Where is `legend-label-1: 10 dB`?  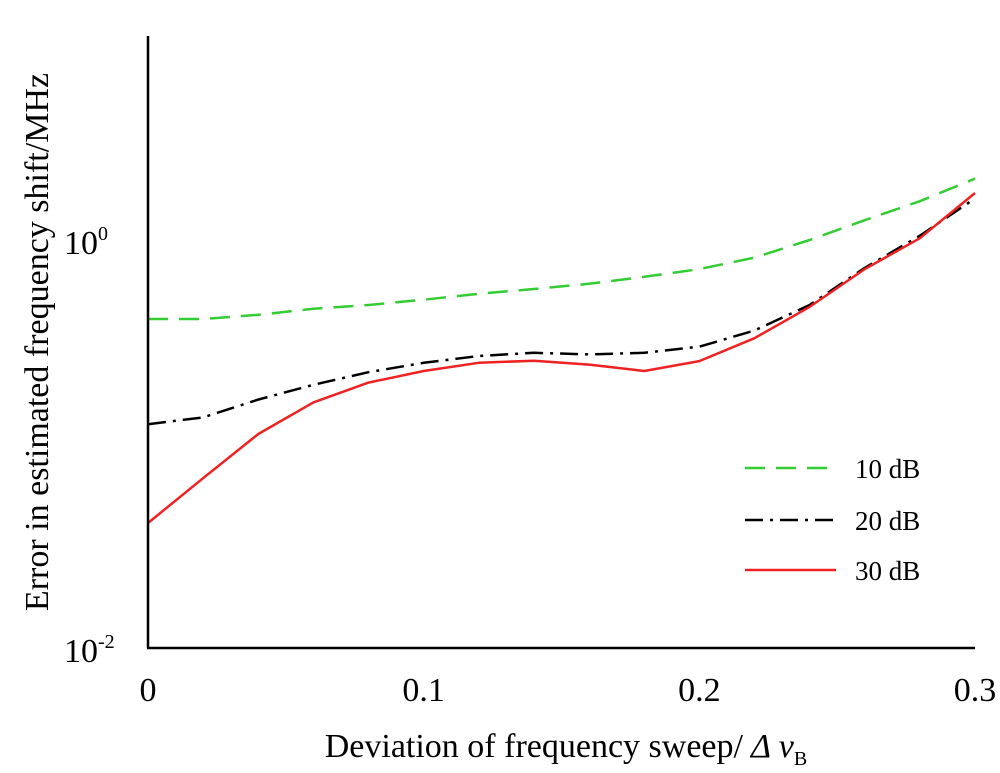 legend-label-1: 10 dB is located at coordinates (887, 469).